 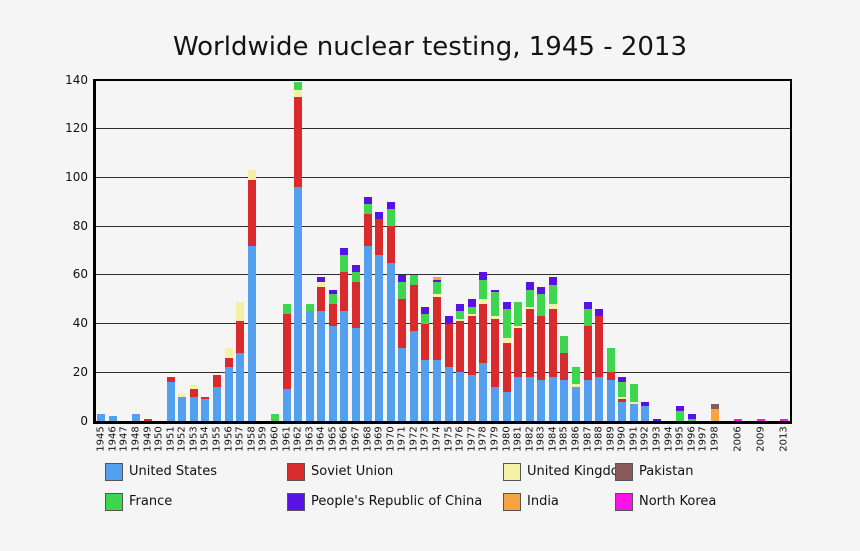 What do you see at coordinates (599, 364) in the screenshot?
I see `stacked-bar-1988` at bounding box center [599, 364].